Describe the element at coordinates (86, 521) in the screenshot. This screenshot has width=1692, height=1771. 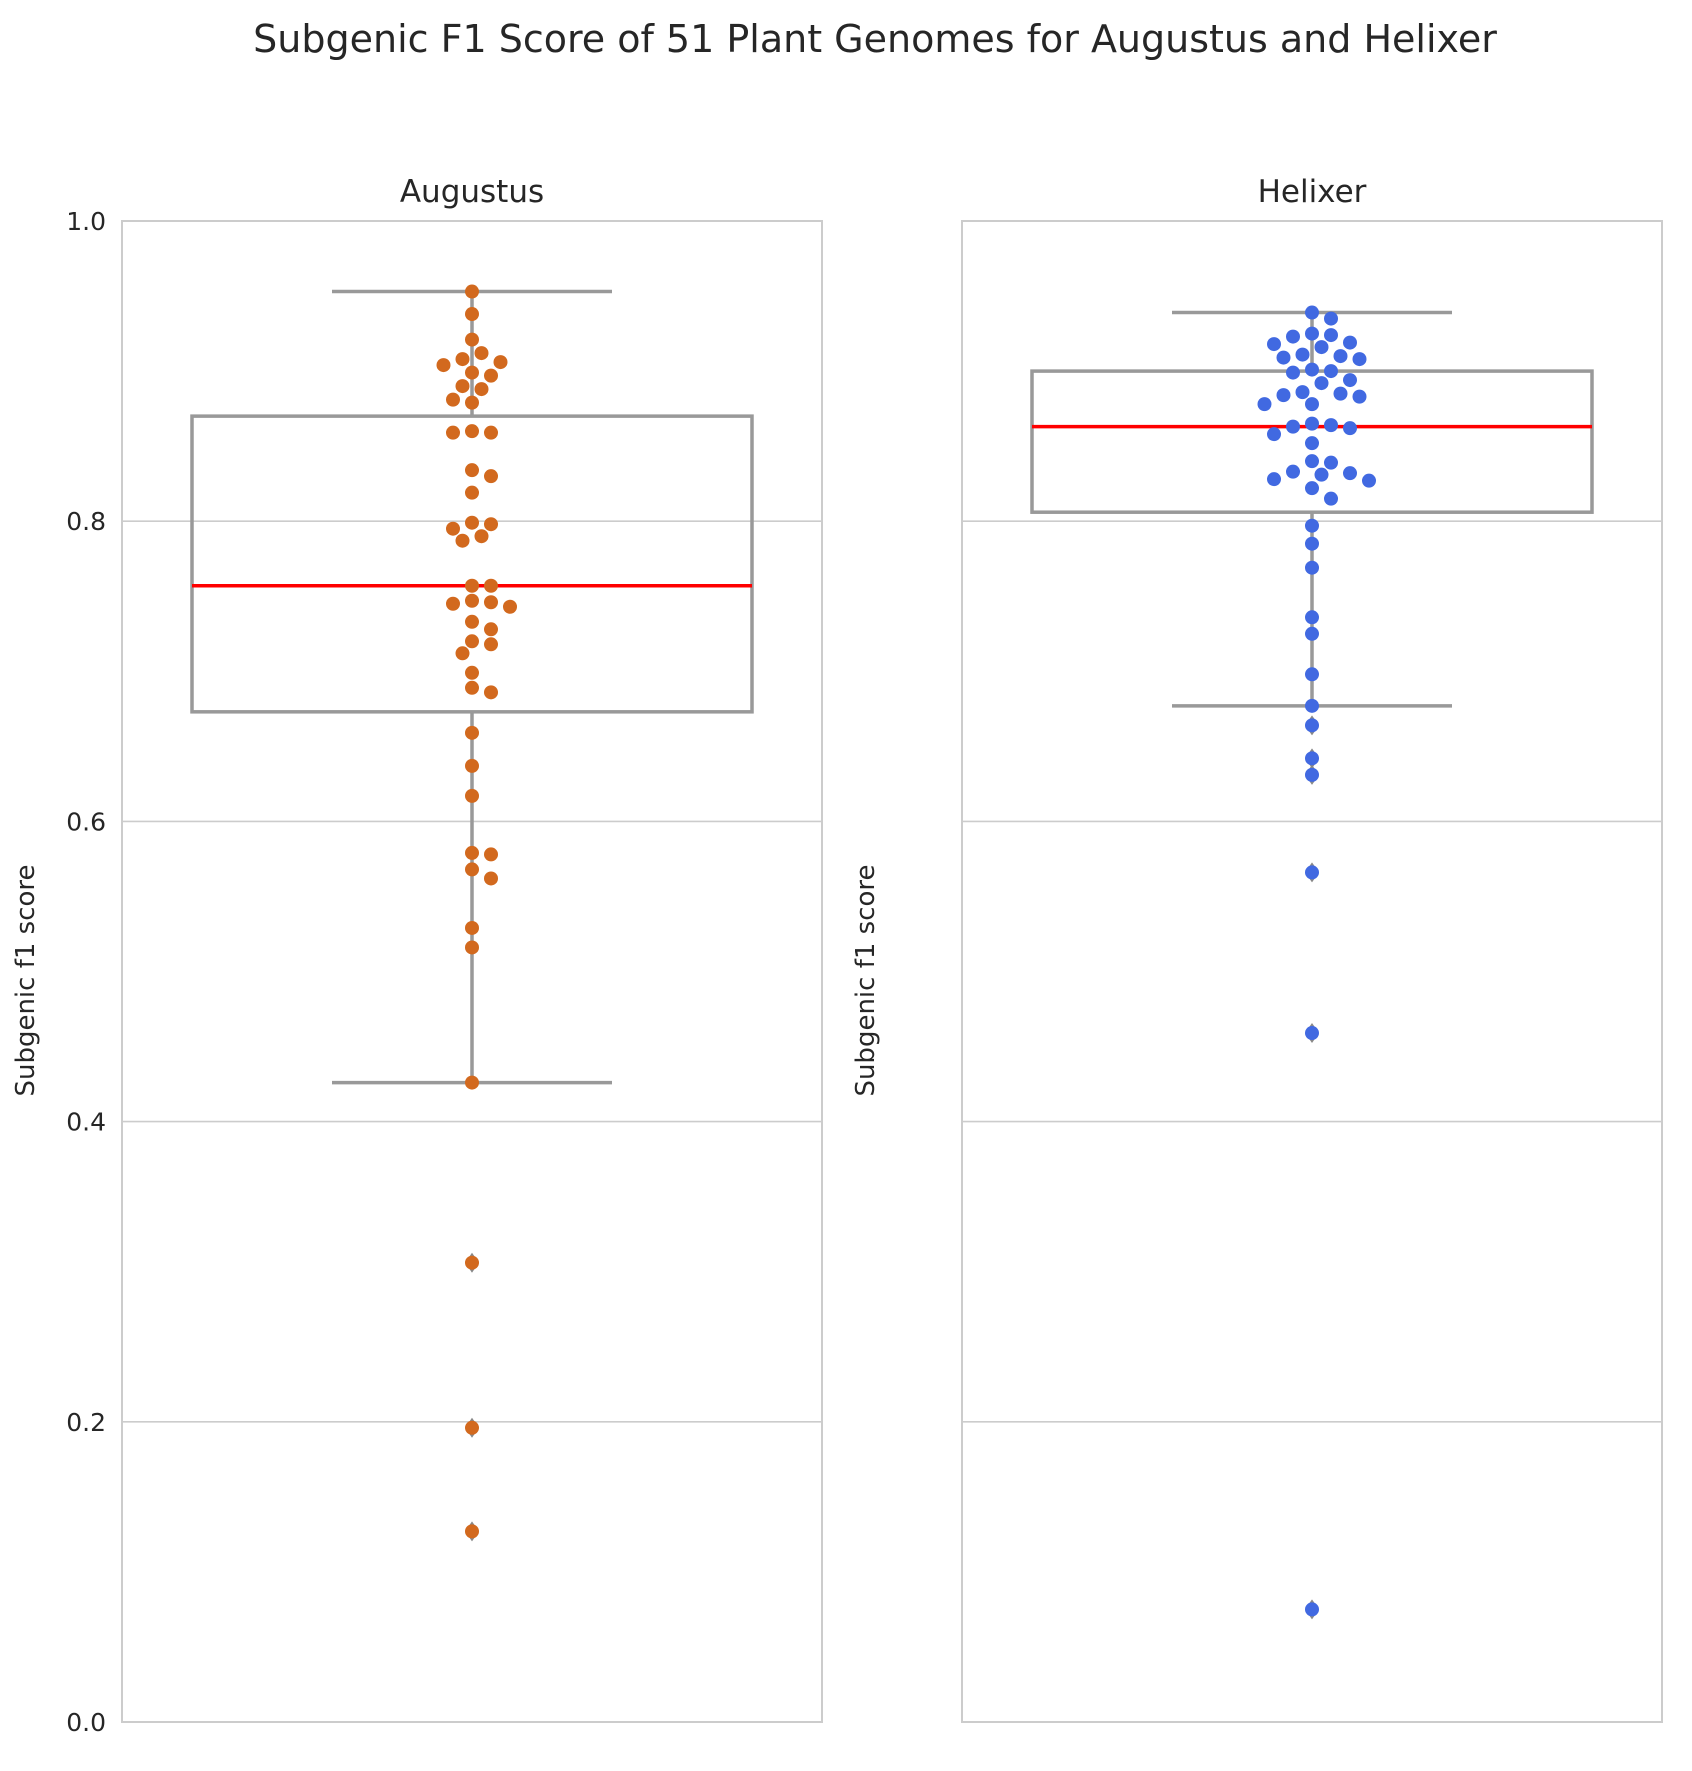
I see `y-tick-label-4: 0.8` at that location.